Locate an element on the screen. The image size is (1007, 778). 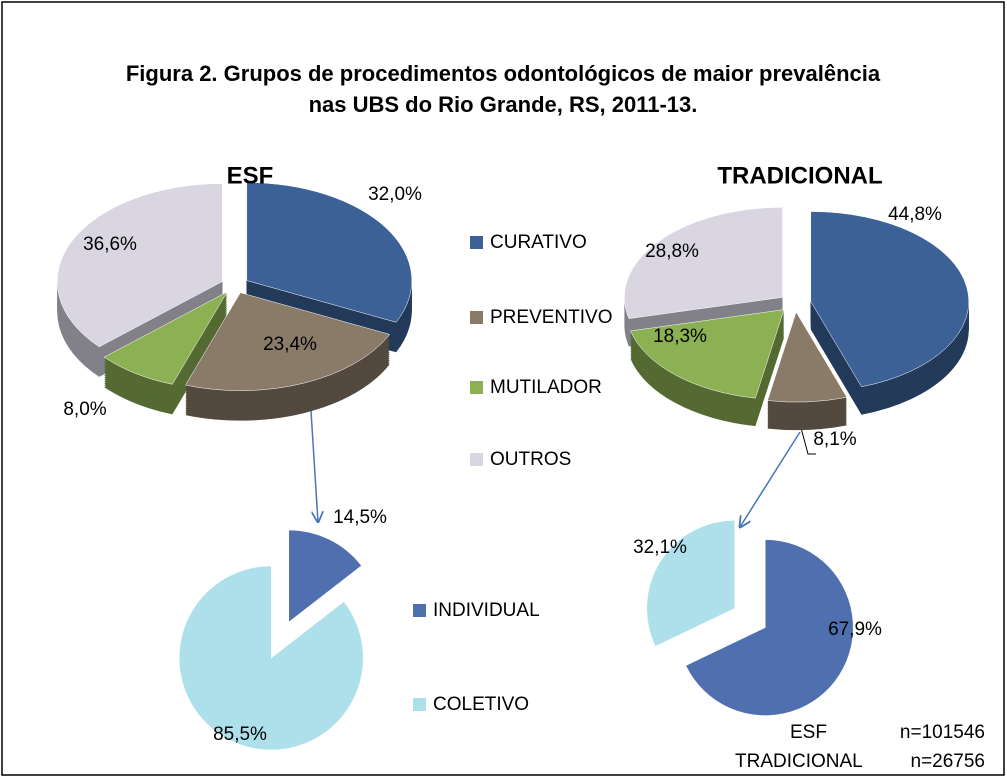
pie-title: TRADICIONAL is located at coordinates (799, 175).